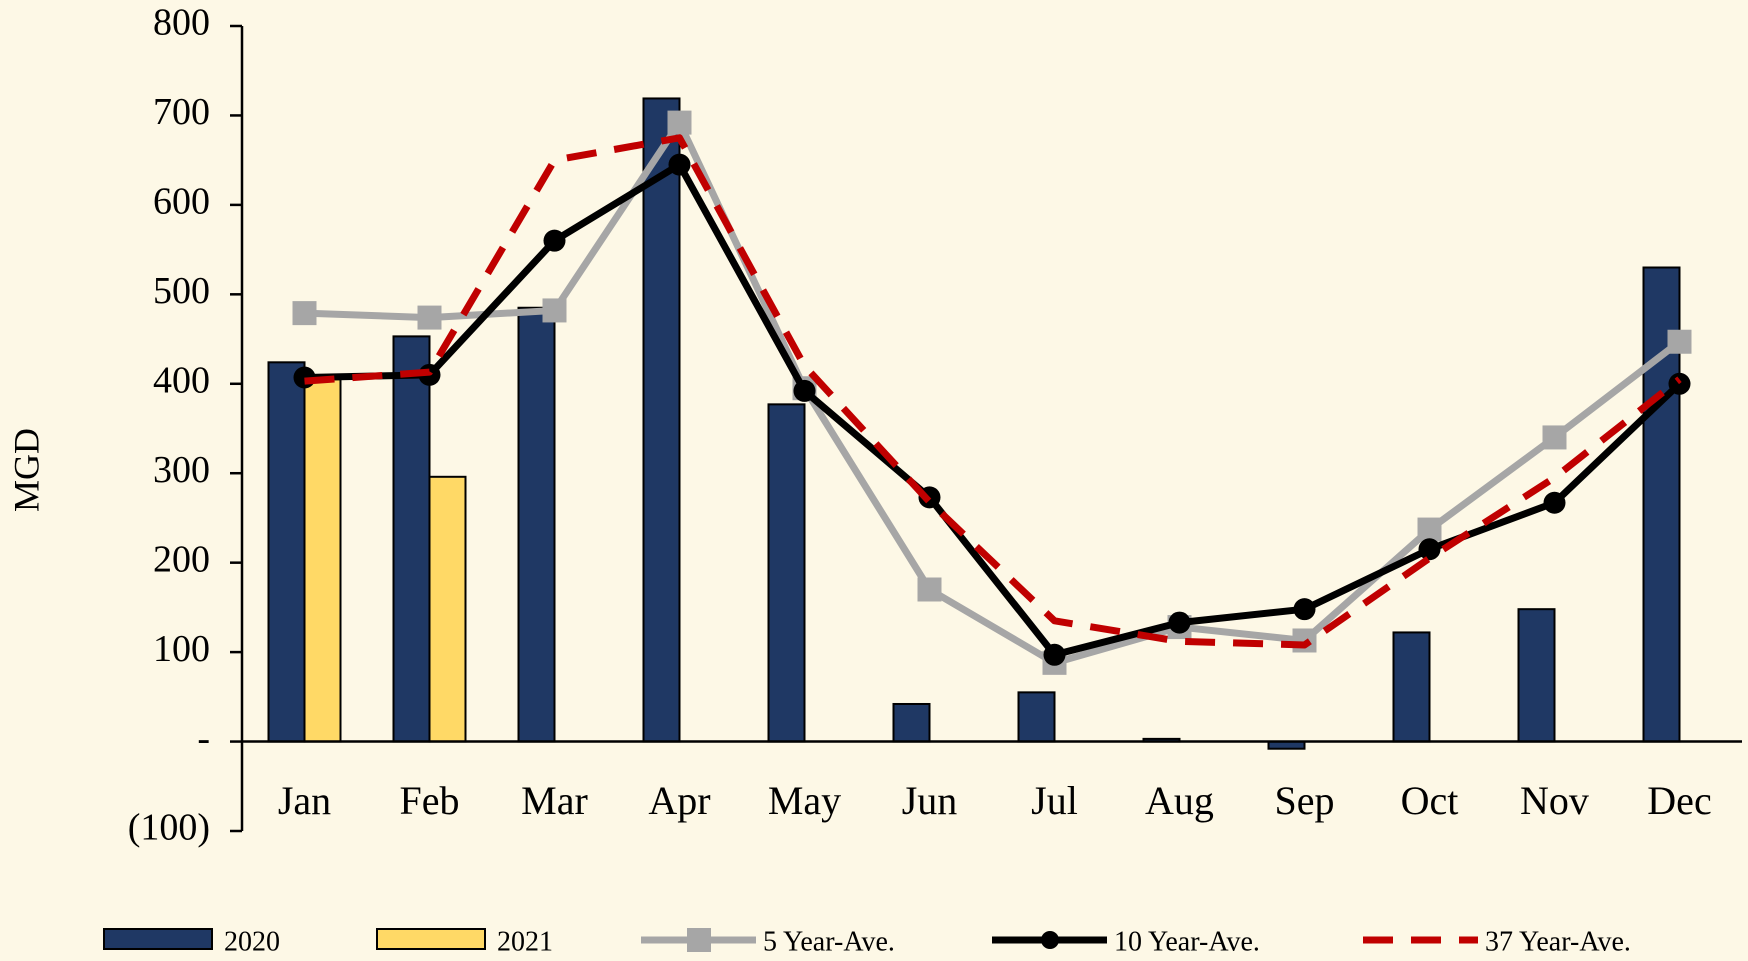 This screenshot has height=961, width=1748. I want to click on x-tick-label: Oct, so click(1430, 800).